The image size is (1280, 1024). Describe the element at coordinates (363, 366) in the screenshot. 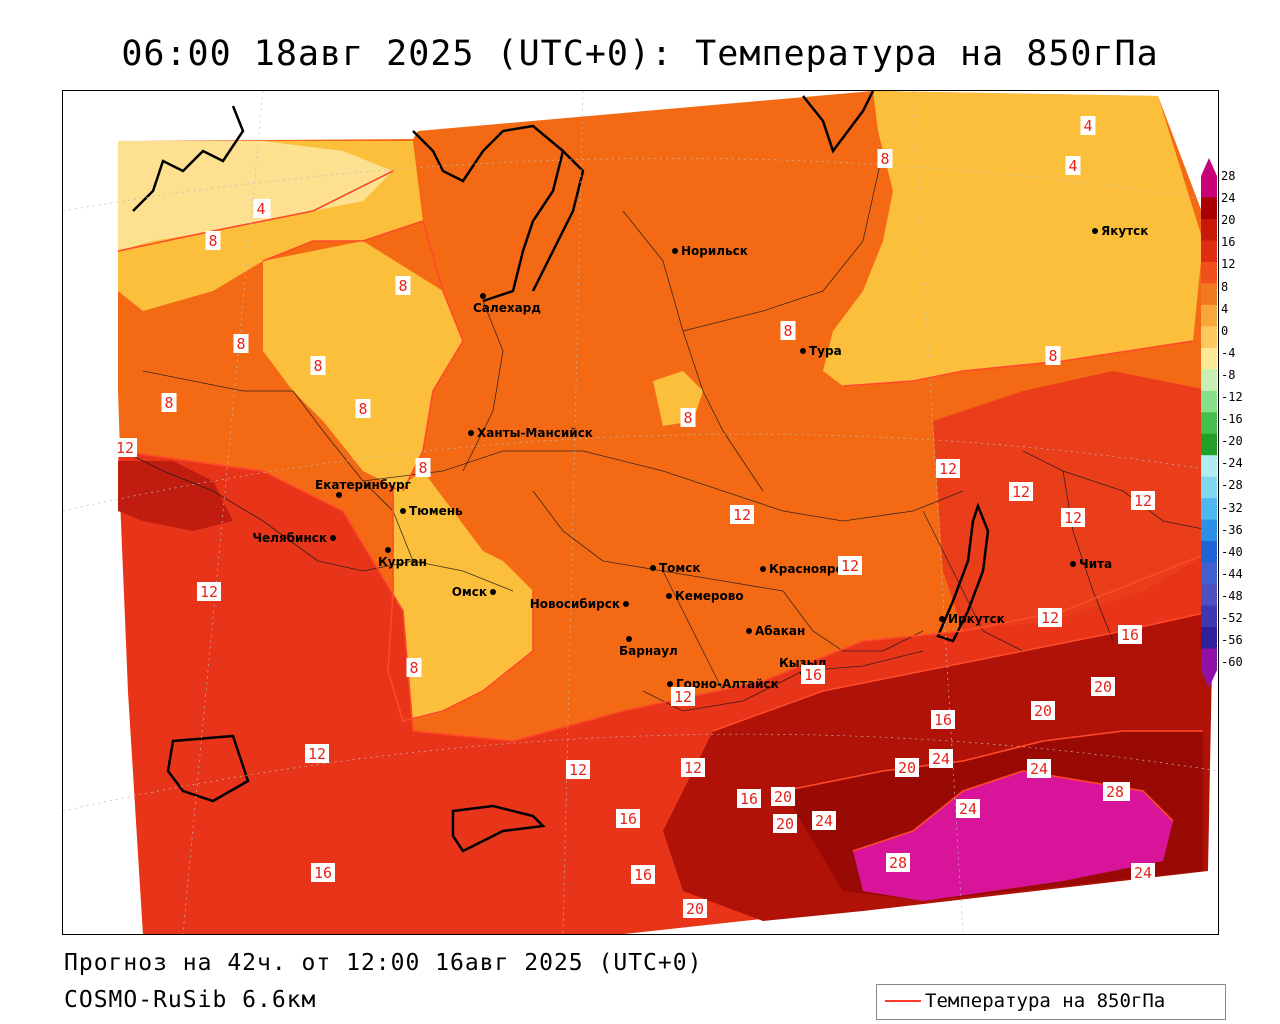

I see `region-cool-ural` at that location.